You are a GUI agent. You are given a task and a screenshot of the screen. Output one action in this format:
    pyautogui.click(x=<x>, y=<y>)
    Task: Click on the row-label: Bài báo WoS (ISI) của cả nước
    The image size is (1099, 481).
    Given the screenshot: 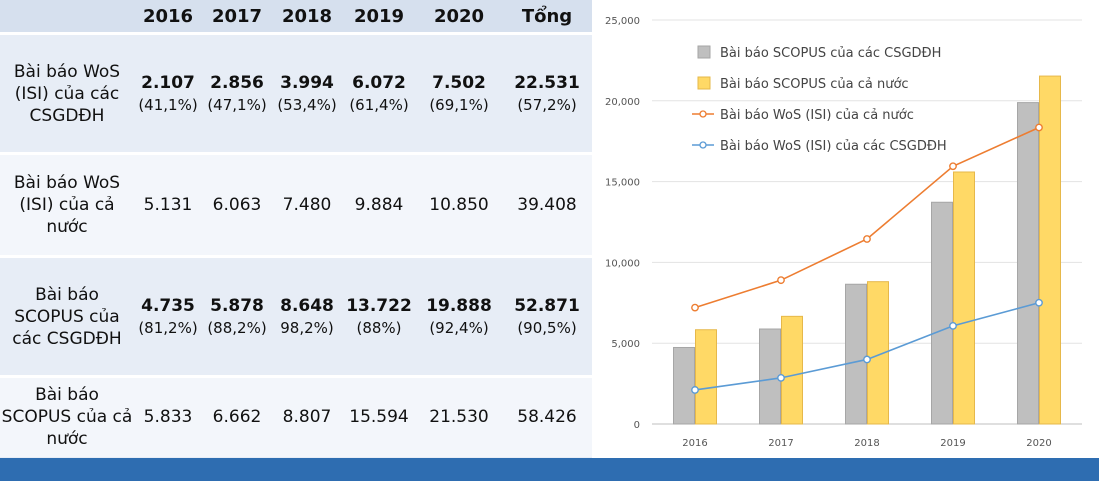 What is the action you would take?
    pyautogui.click(x=67, y=204)
    